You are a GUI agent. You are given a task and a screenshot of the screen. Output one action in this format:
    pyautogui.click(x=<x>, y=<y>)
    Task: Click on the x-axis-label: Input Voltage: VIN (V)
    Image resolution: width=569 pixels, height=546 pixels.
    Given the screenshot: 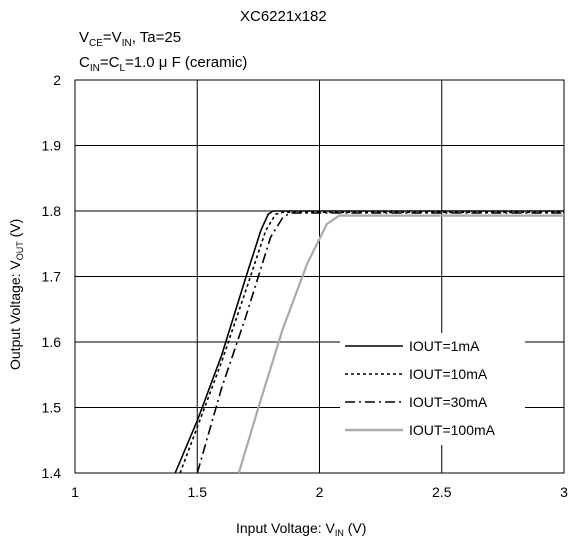 What is the action you would take?
    pyautogui.click(x=301, y=529)
    